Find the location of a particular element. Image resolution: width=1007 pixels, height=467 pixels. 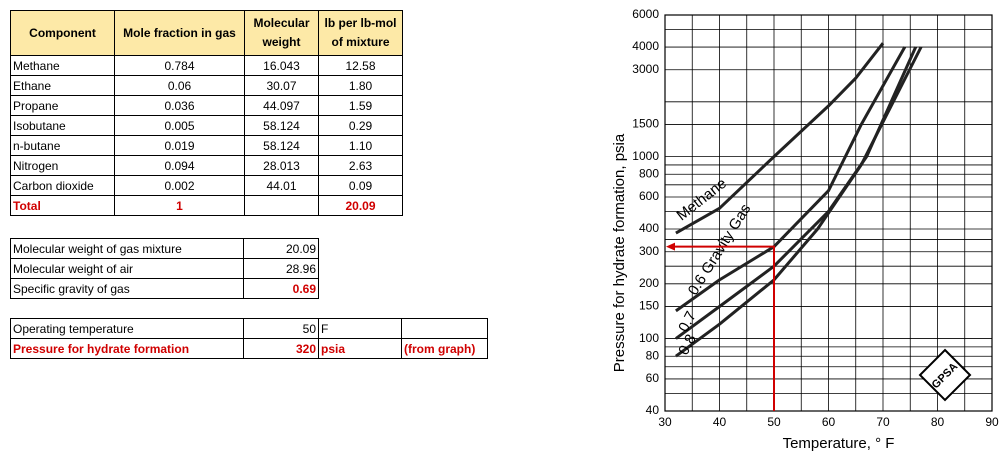

cell: 1 is located at coordinates (179, 205).